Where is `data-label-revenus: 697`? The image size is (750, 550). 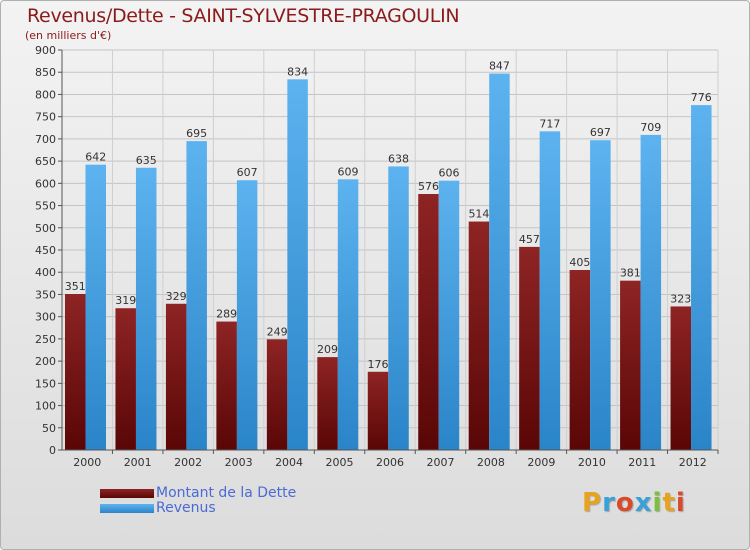 data-label-revenus: 697 is located at coordinates (600, 132).